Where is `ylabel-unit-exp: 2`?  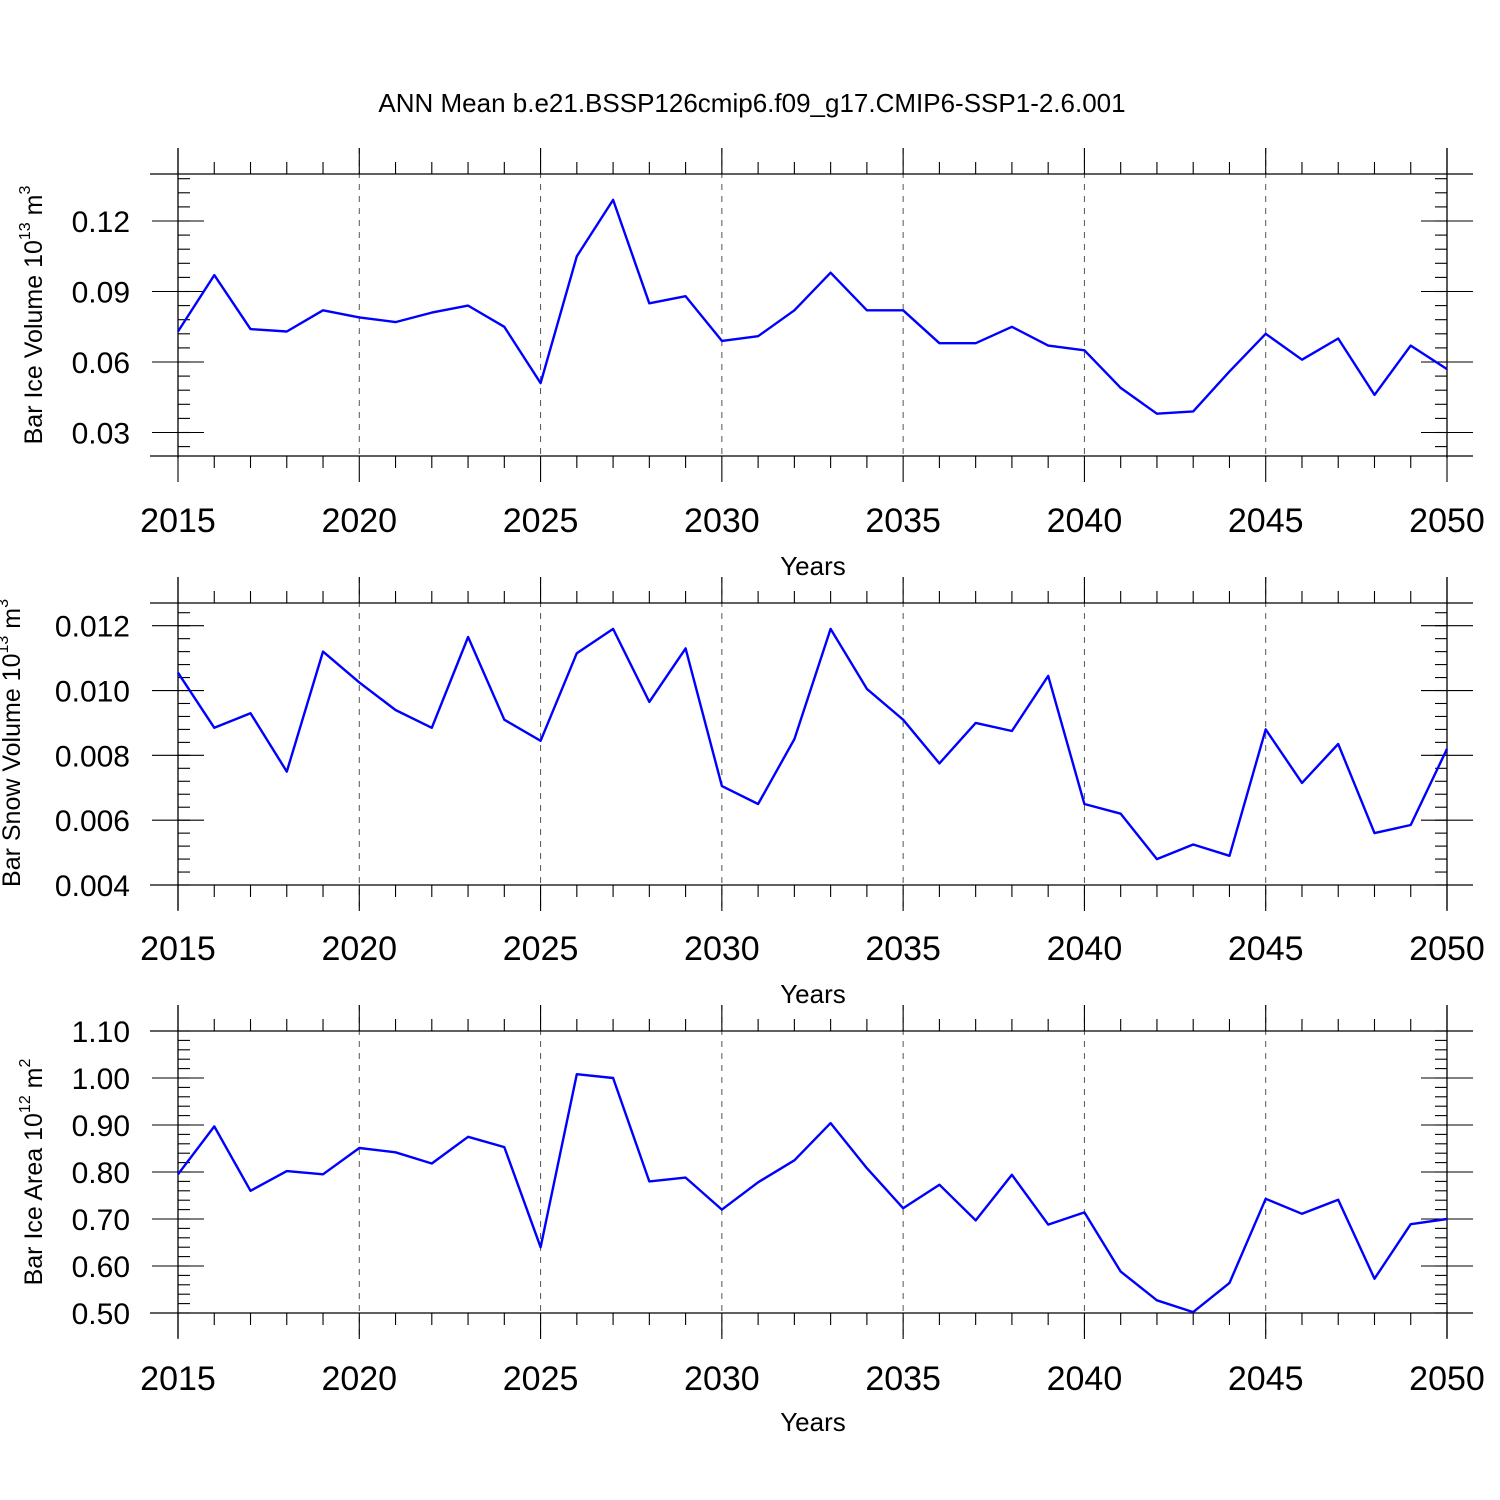 ylabel-unit-exp: 2 is located at coordinates (25, 1063).